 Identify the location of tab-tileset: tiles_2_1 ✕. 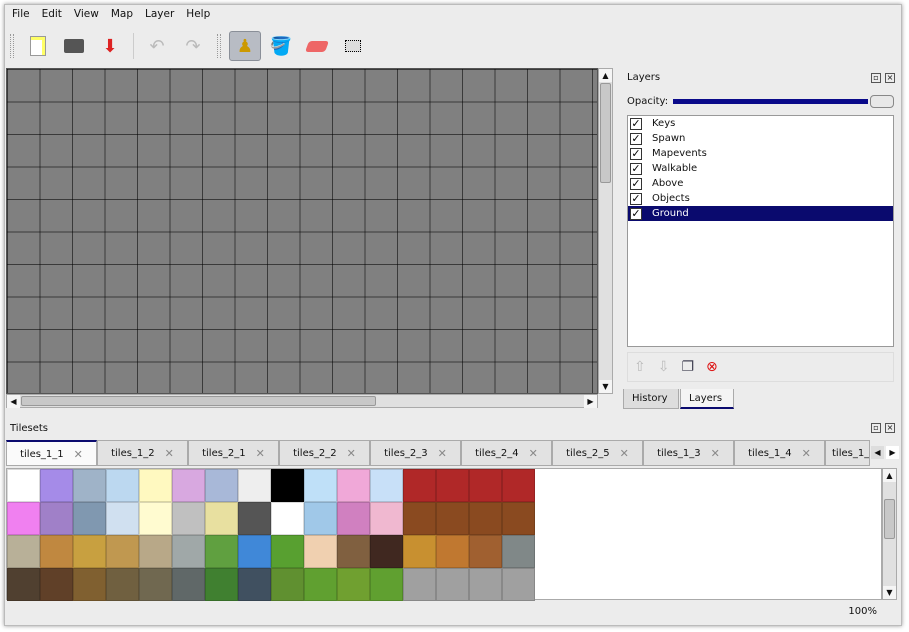
(233, 452).